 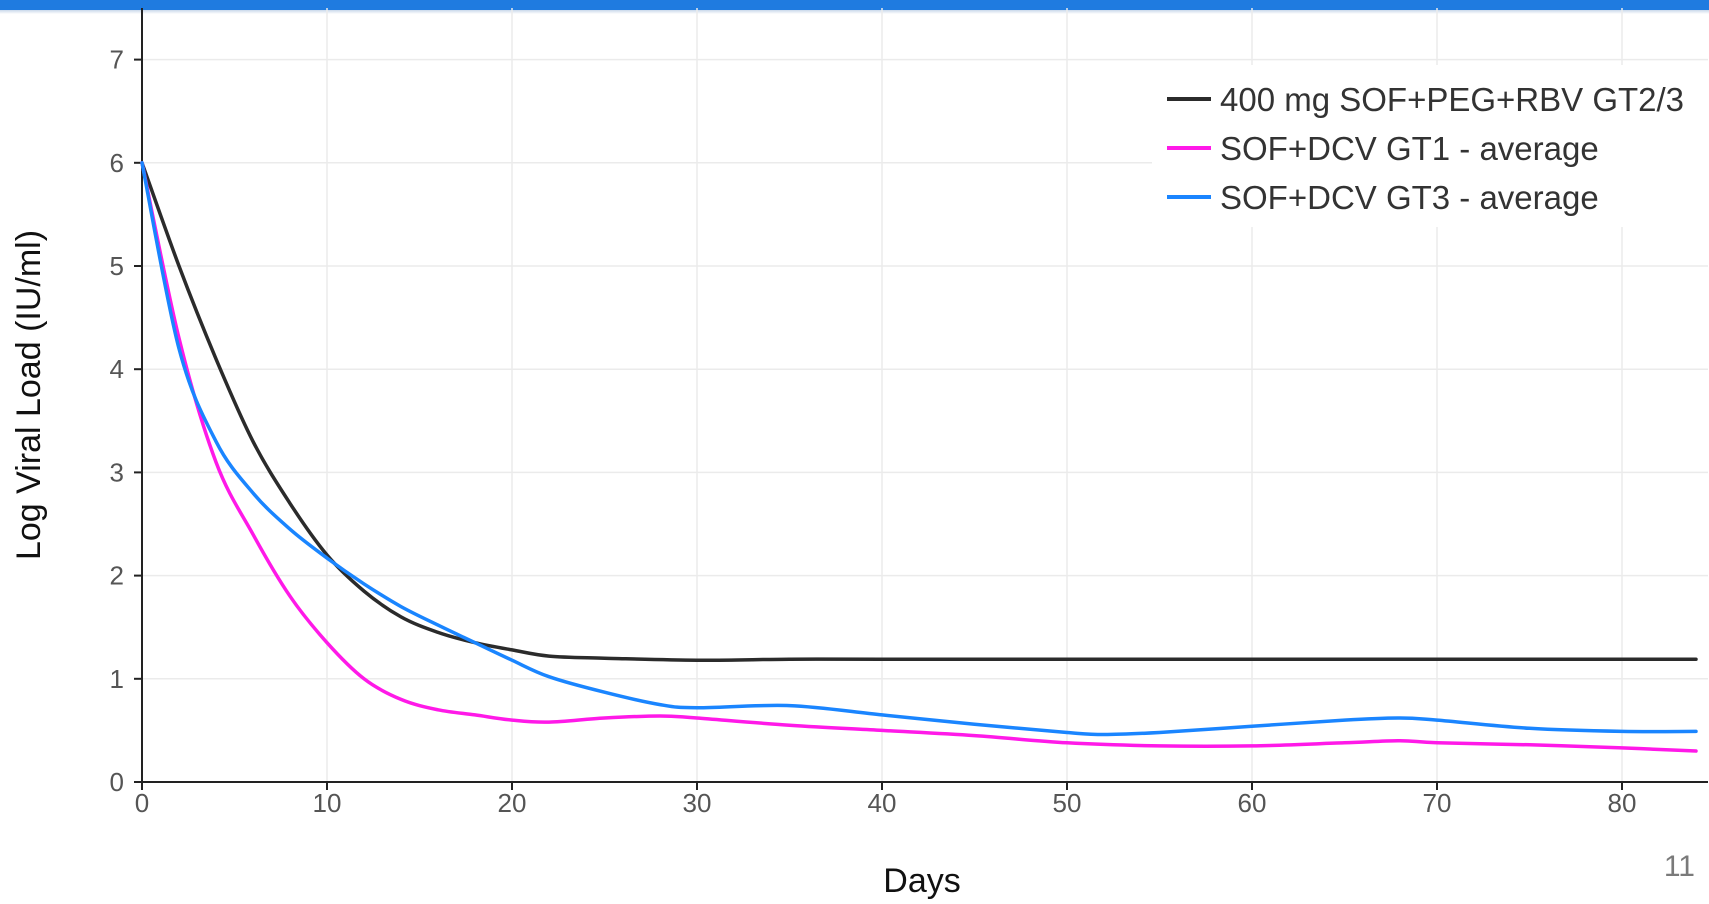 What do you see at coordinates (117, 369) in the screenshot?
I see `y-tick-label: 4` at bounding box center [117, 369].